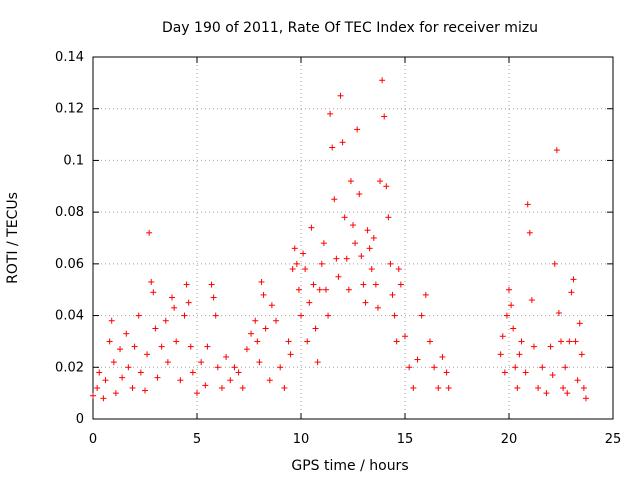  Describe the element at coordinates (509, 439) in the screenshot. I see `x-tick-label: 20` at that location.